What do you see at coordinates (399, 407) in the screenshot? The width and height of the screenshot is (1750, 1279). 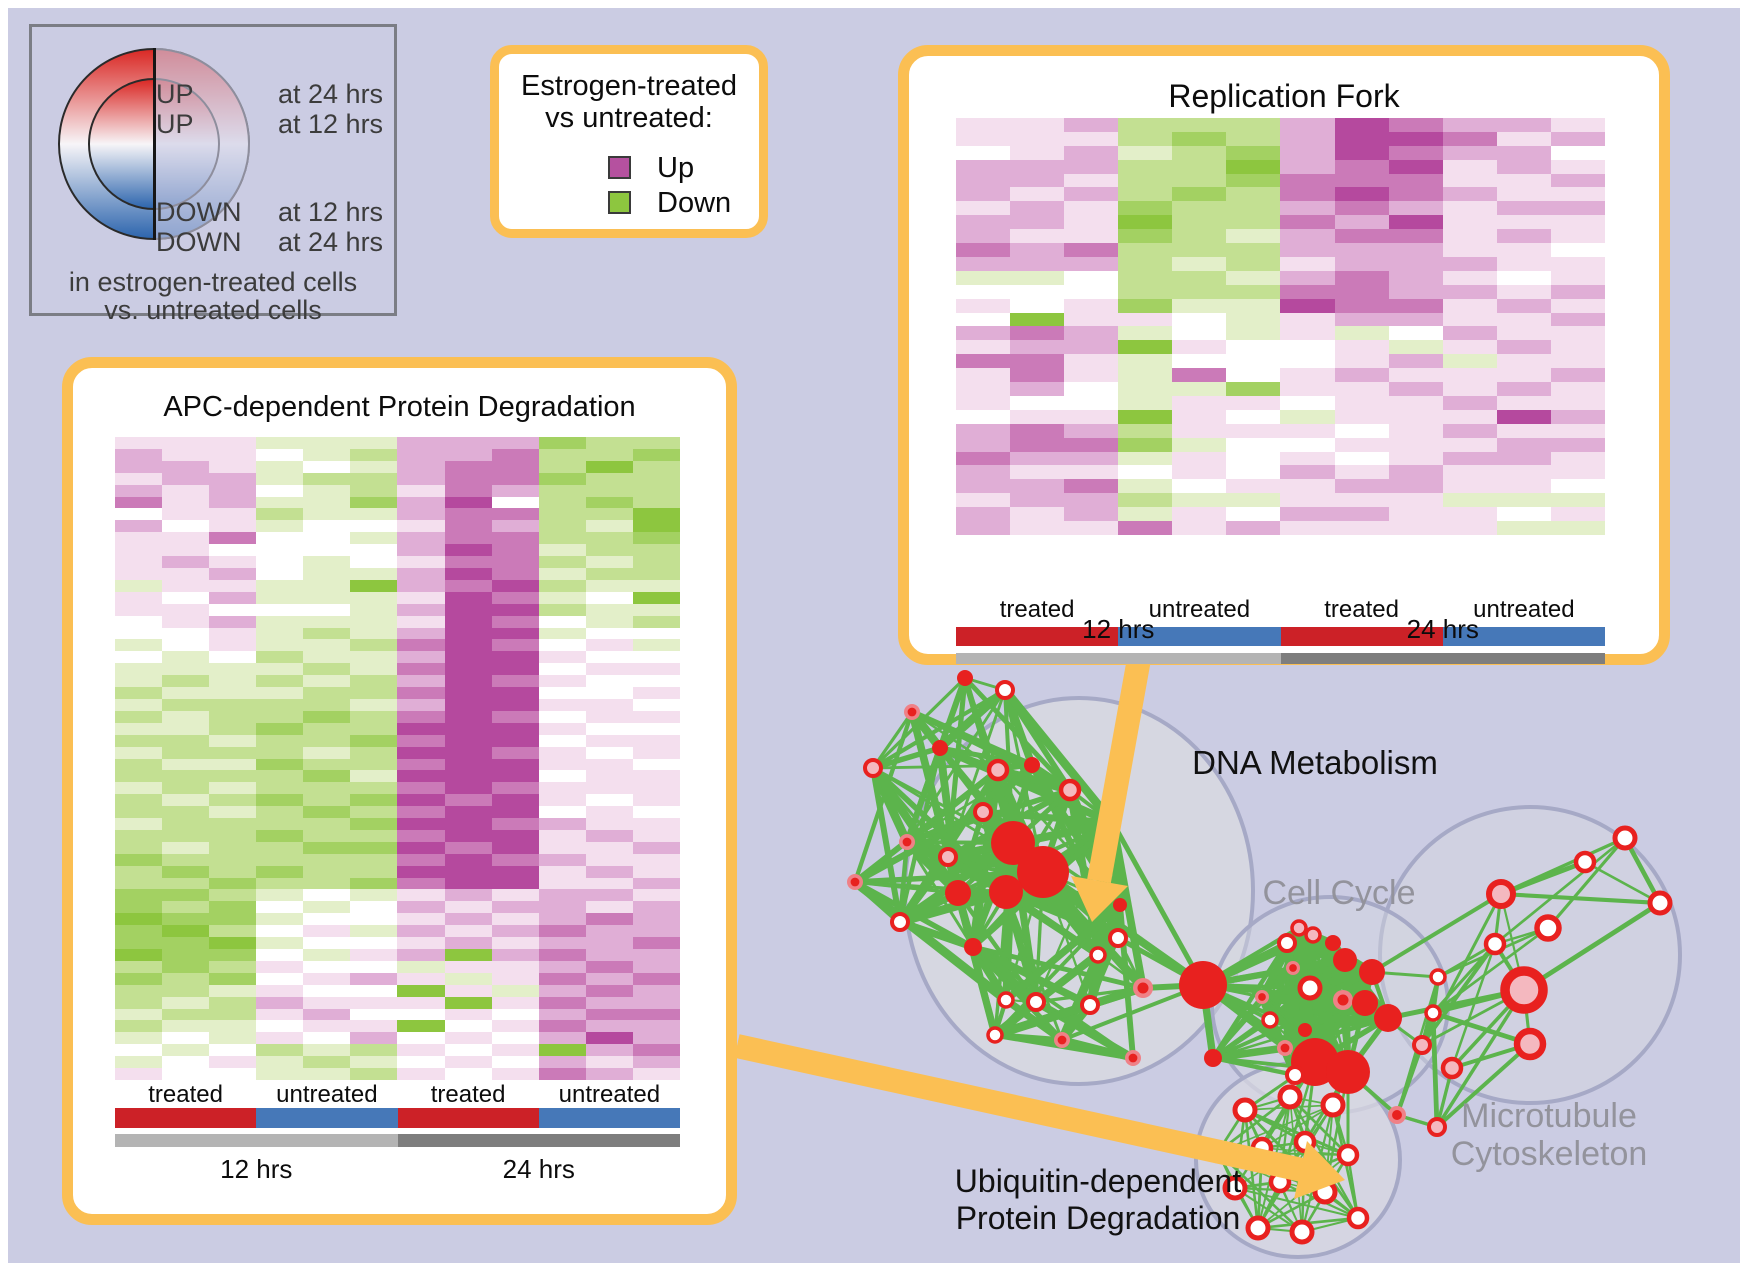 I see `panel-title: APC-dependent Protein Degradation` at bounding box center [399, 407].